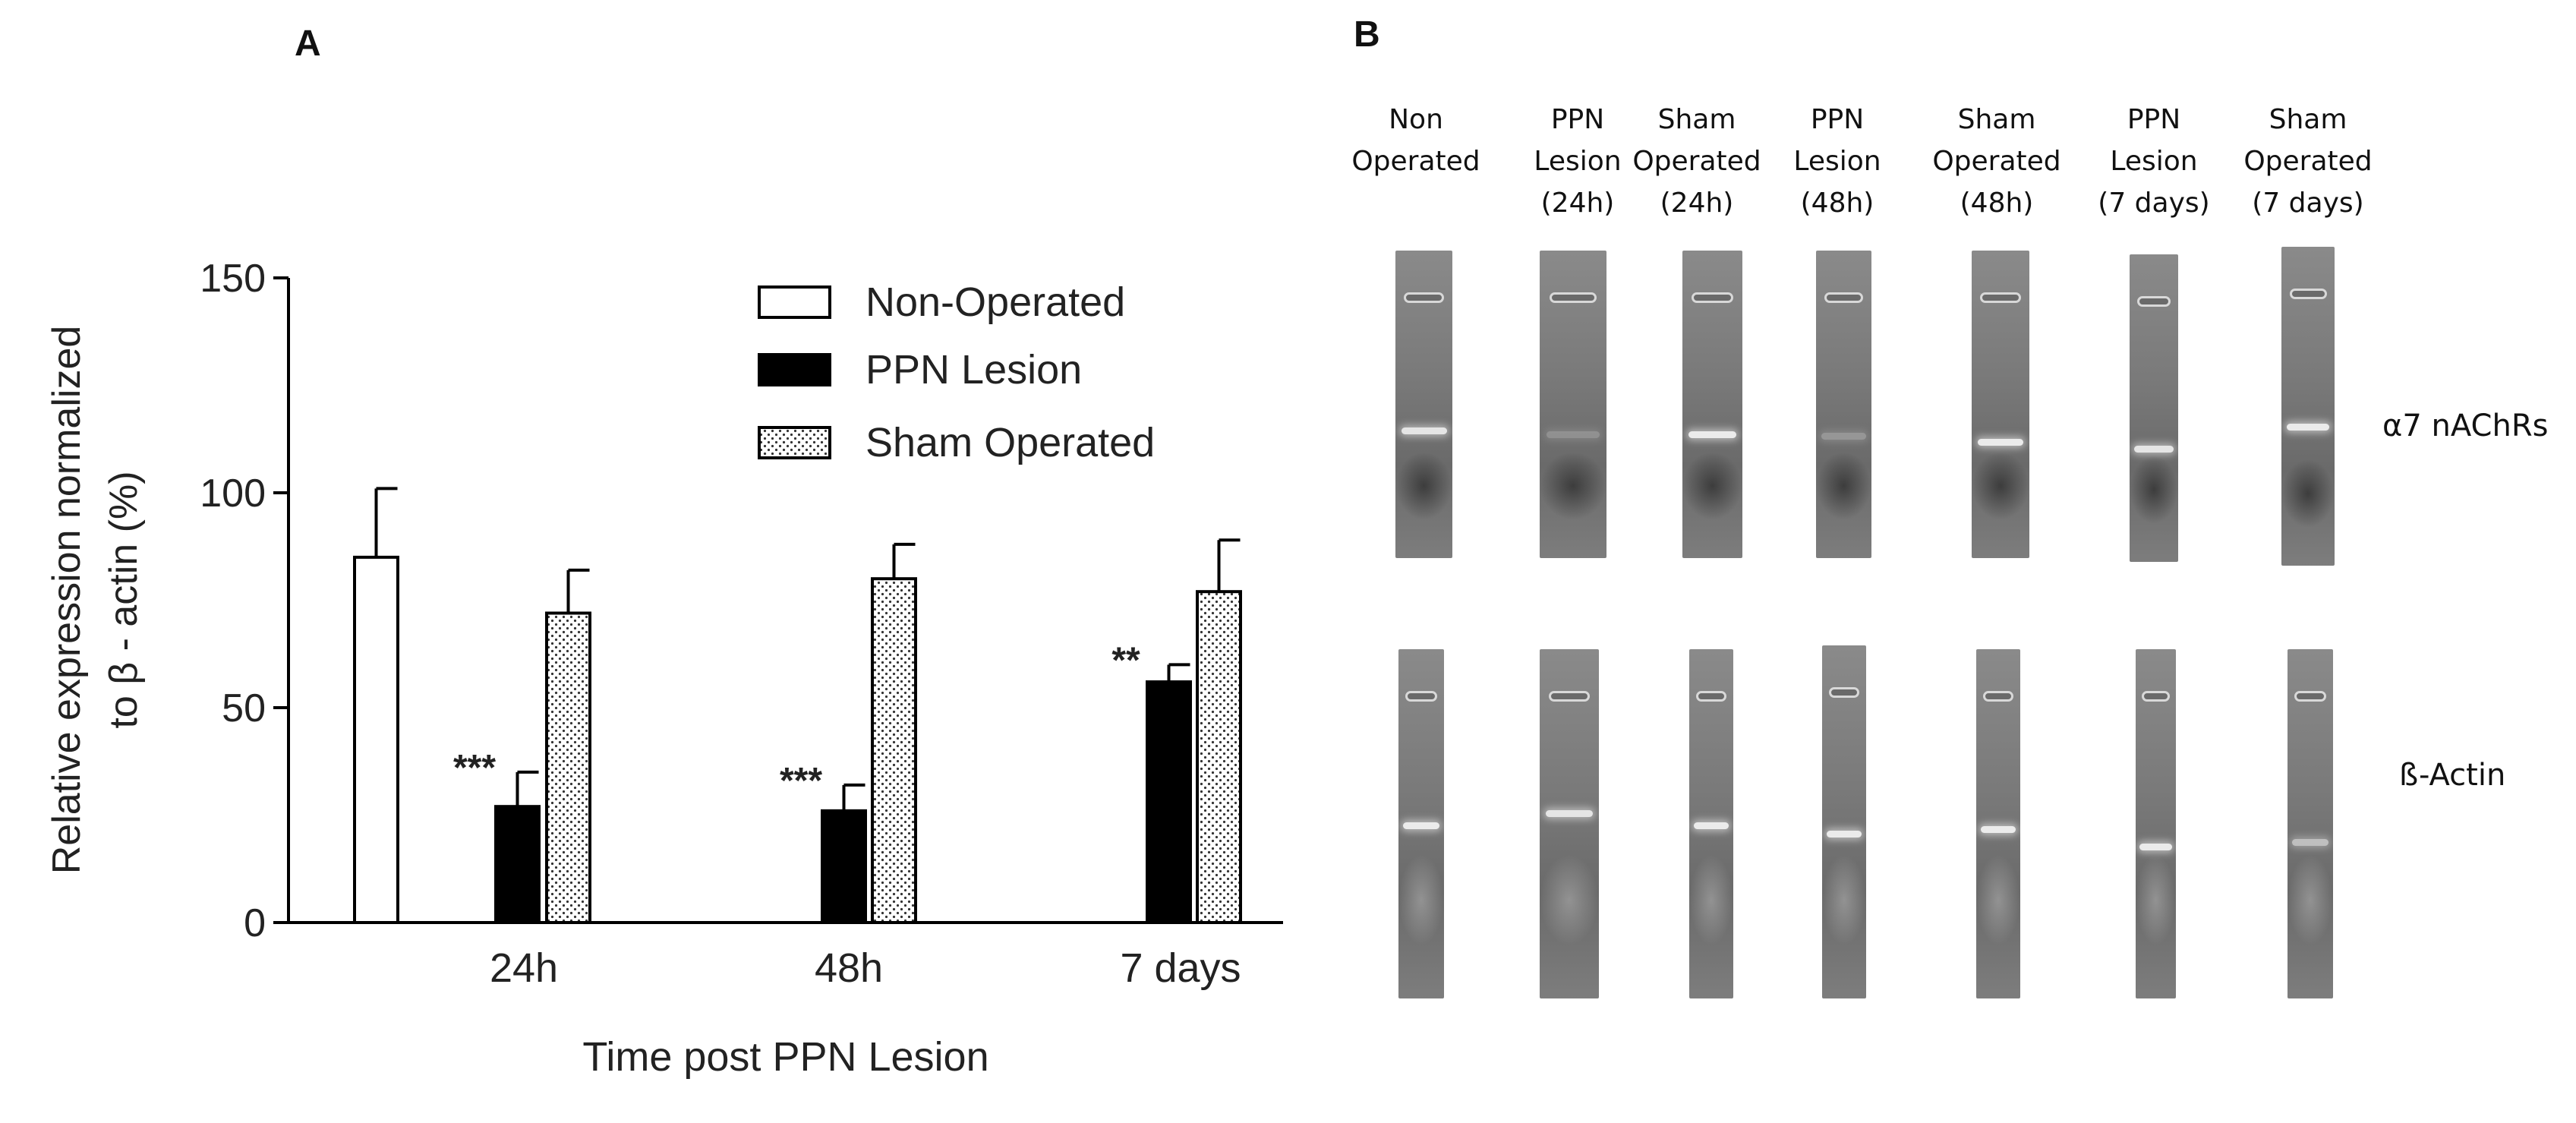  Describe the element at coordinates (894, 750) in the screenshot. I see `bar-sham-operated-48h` at that location.